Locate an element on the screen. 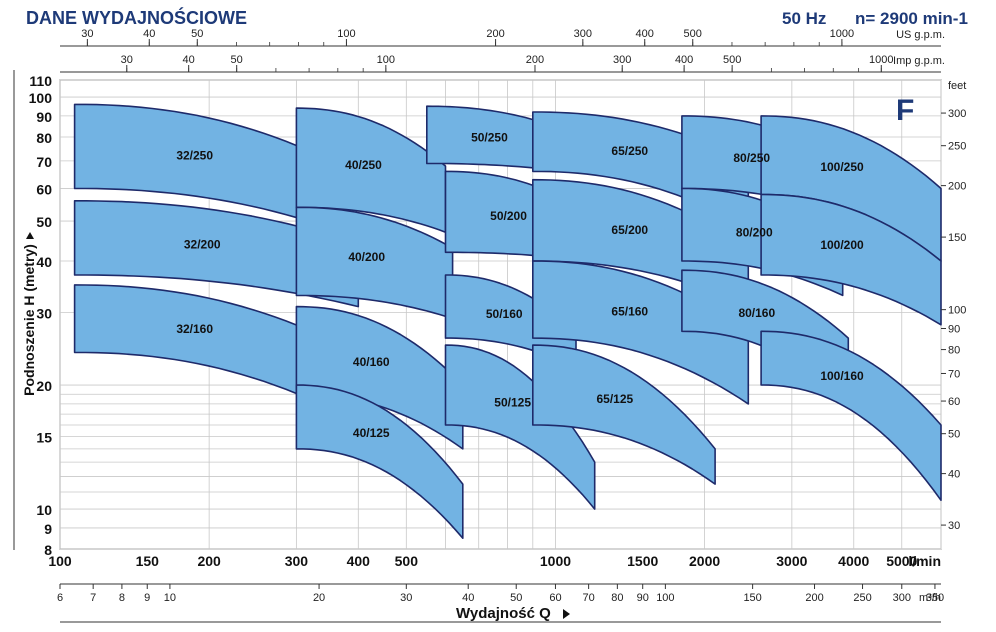  m3h-tick-label: 70 is located at coordinates (589, 598).